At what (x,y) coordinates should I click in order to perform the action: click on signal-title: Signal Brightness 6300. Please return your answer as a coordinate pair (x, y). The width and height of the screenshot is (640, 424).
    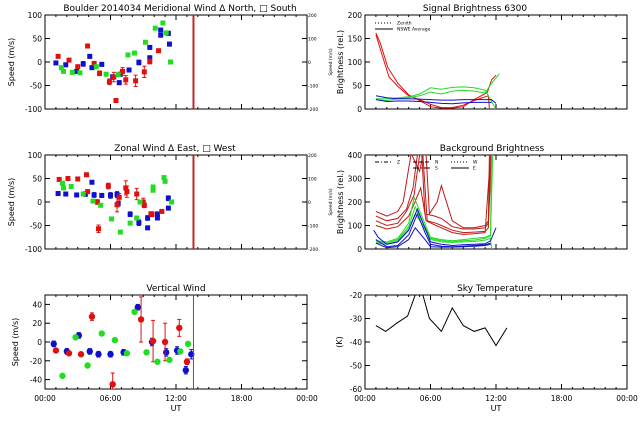
    Looking at the image, I should click on (475, 9).